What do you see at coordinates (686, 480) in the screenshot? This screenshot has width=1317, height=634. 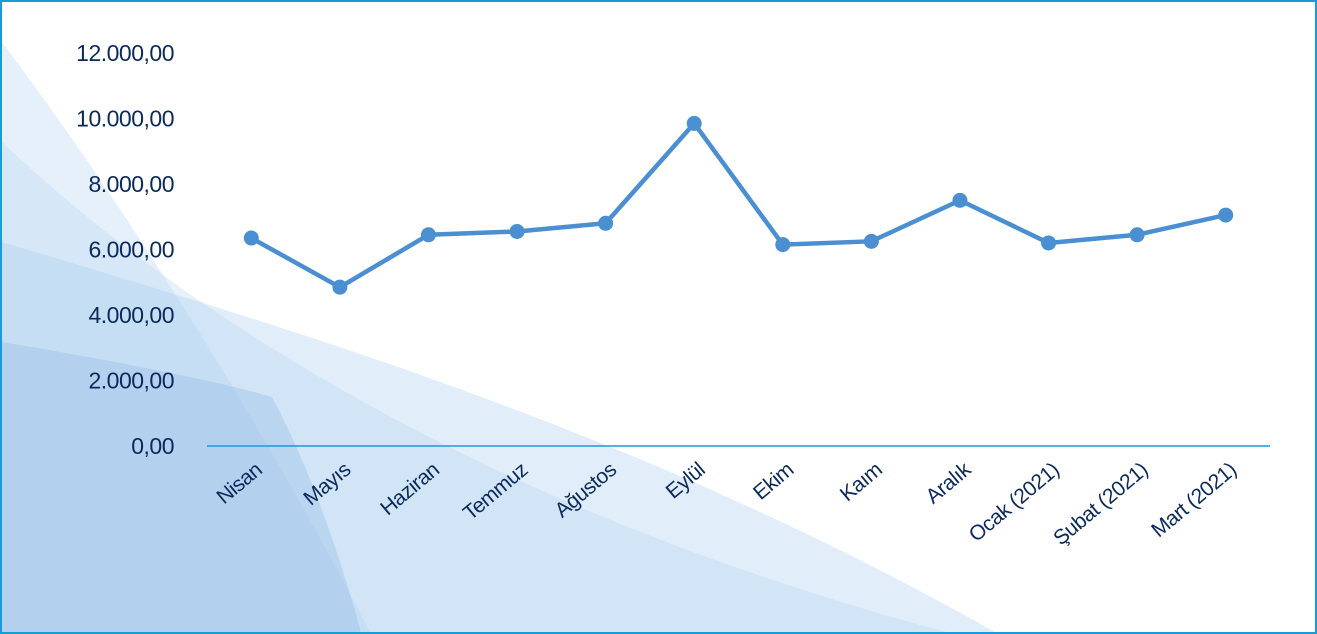 I see `x-tick-label: Eylül` at bounding box center [686, 480].